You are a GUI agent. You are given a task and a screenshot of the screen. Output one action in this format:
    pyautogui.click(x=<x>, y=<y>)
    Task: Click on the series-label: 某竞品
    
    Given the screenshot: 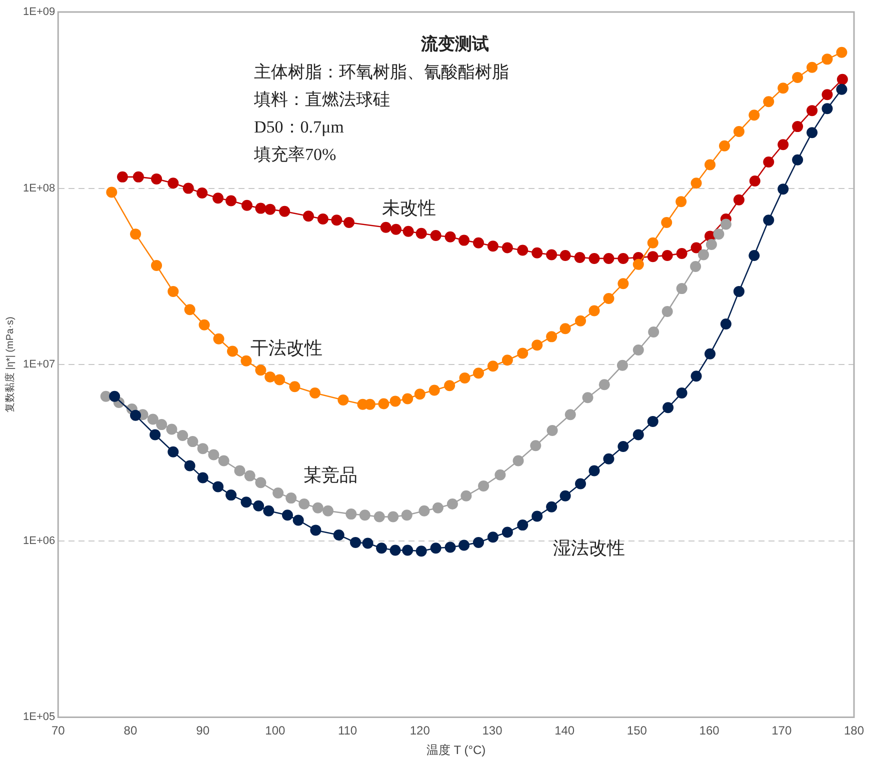 What is the action you would take?
    pyautogui.click(x=330, y=474)
    